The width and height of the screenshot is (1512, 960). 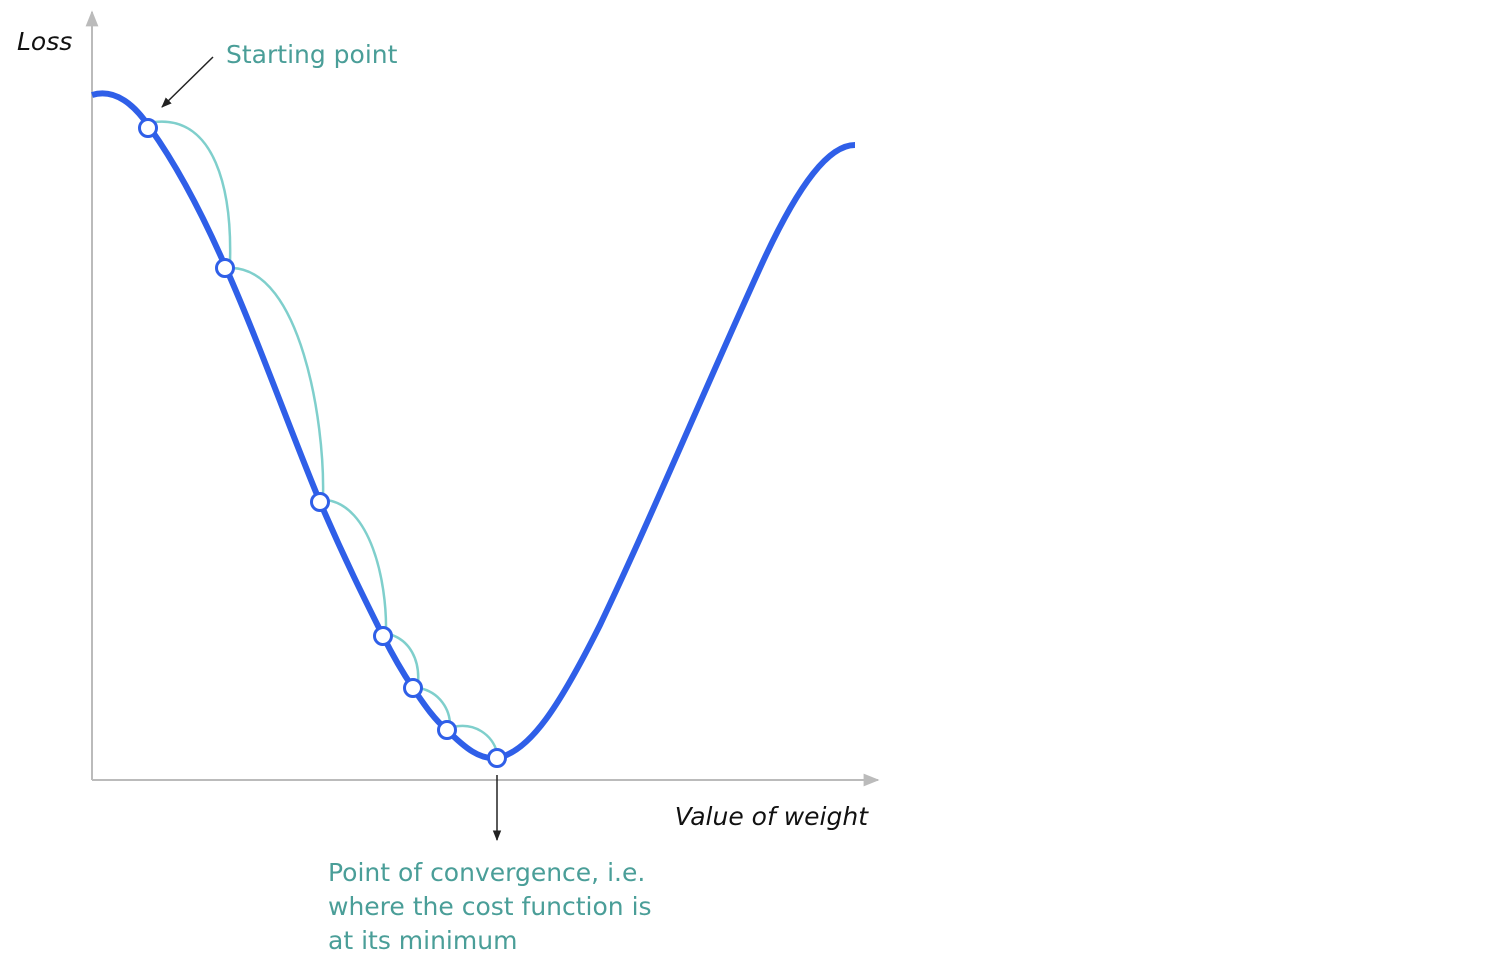 I want to click on convergence-annotation: Point of convergence, i.e., so click(x=486, y=872).